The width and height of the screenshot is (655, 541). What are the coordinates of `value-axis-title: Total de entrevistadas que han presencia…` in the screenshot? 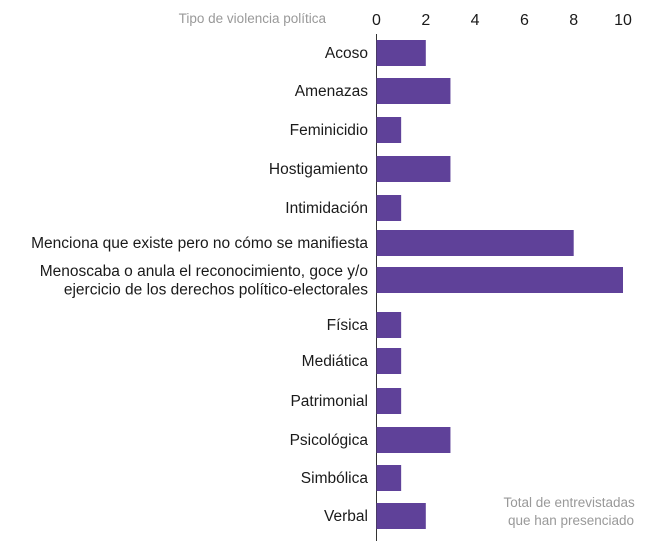 It's located at (570, 511).